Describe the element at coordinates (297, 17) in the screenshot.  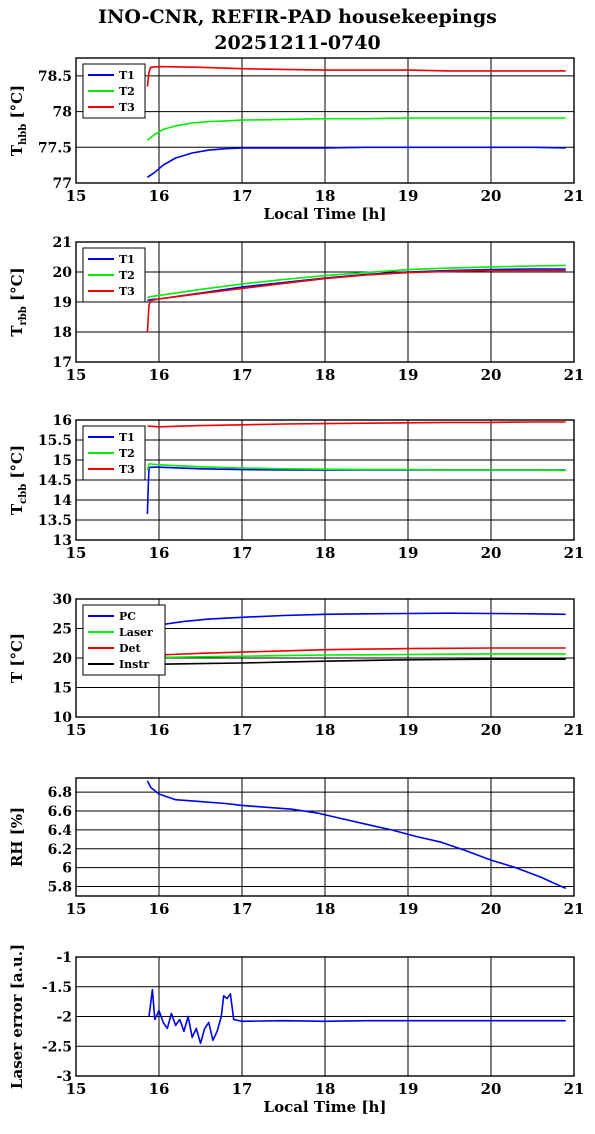
I see `chart-title: INO-CNR, REFIR-PAD housekeepings` at that location.